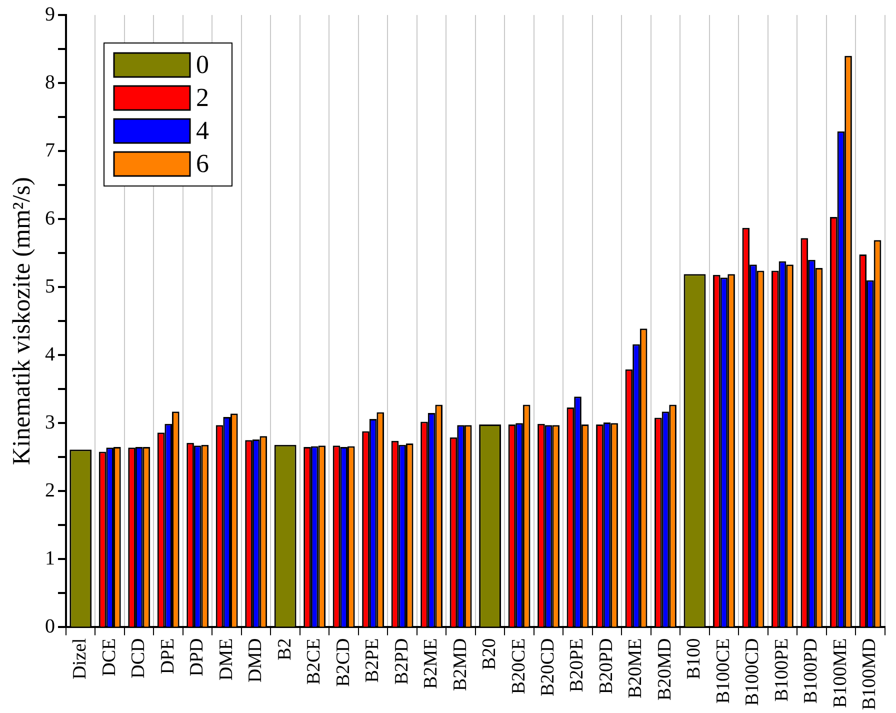 The width and height of the screenshot is (896, 713). Describe the element at coordinates (80, 659) in the screenshot. I see `x-tick-label: Dizel` at that location.